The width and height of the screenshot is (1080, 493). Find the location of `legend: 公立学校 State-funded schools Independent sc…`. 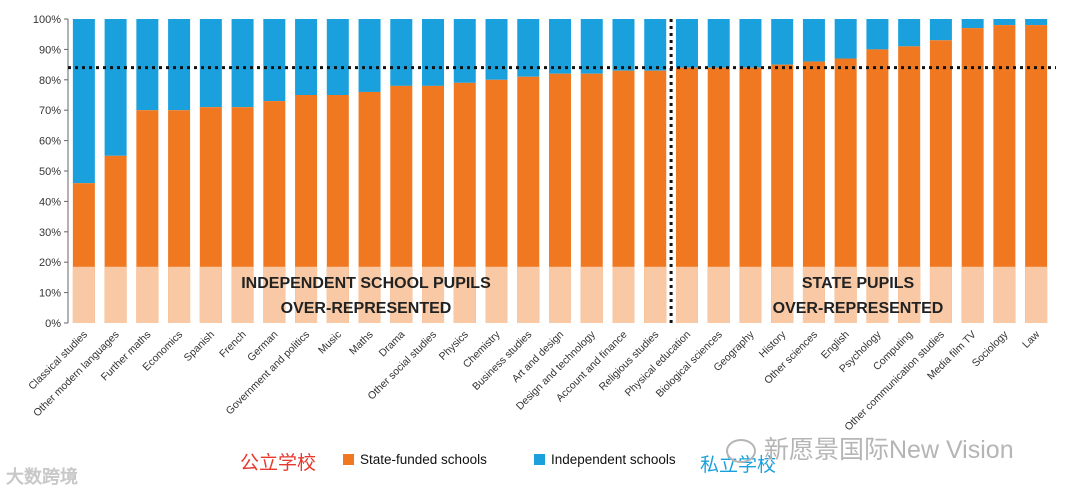

legend: 公立学校 State-funded schools Independent sc… is located at coordinates (540, 464).